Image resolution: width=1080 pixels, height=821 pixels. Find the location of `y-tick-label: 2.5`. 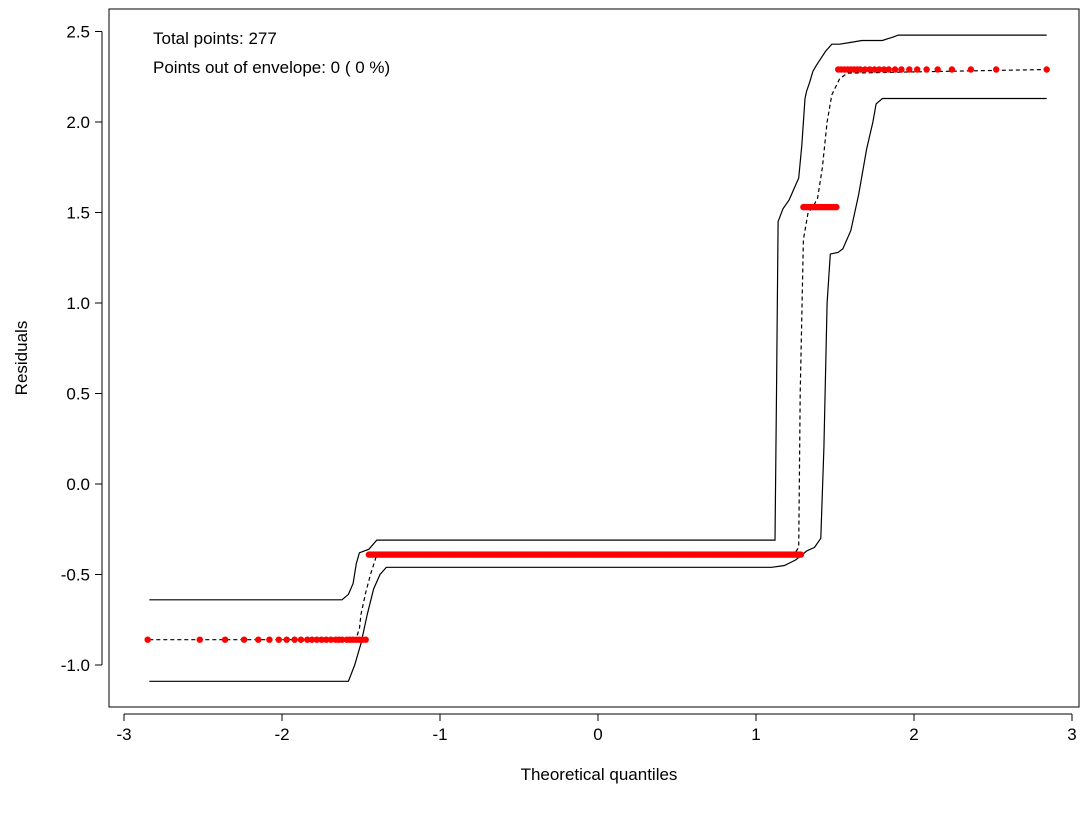

y-tick-label: 2.5 is located at coordinates (78, 32).